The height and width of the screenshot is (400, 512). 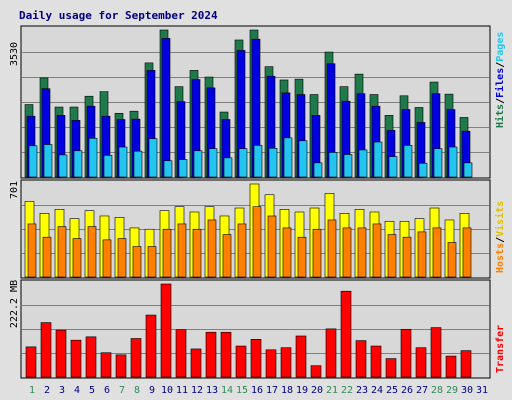 I want to click on day-label: 17, so click(x=272, y=390).